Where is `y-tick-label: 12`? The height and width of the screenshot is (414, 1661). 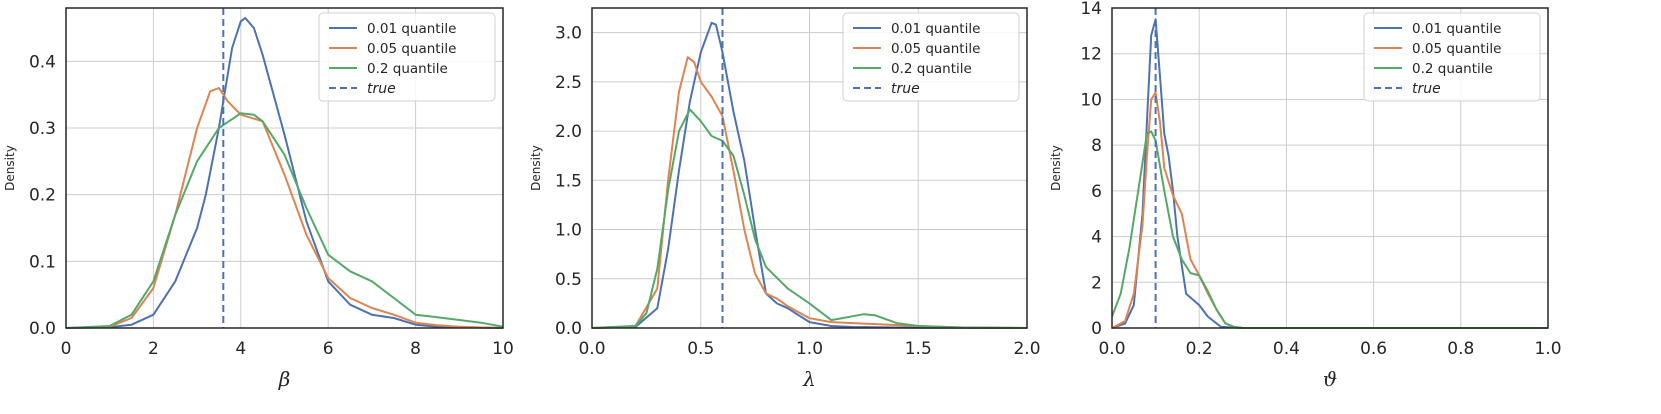 y-tick-label: 12 is located at coordinates (1091, 55).